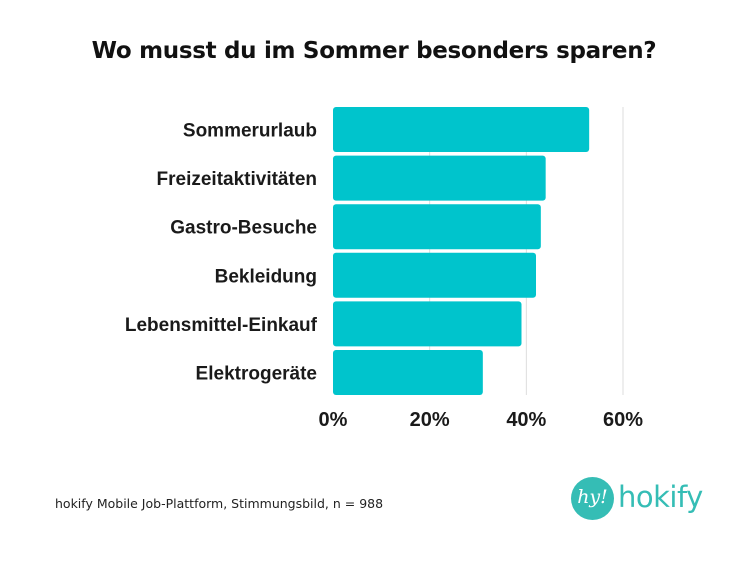  Describe the element at coordinates (250, 131) in the screenshot. I see `category-label: Sommerurlaub` at that location.